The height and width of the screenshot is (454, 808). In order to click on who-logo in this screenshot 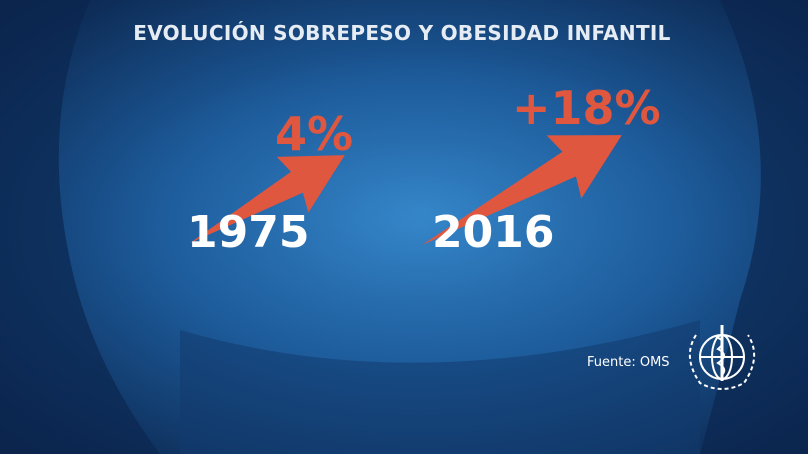, I will do `click(722, 357)`.